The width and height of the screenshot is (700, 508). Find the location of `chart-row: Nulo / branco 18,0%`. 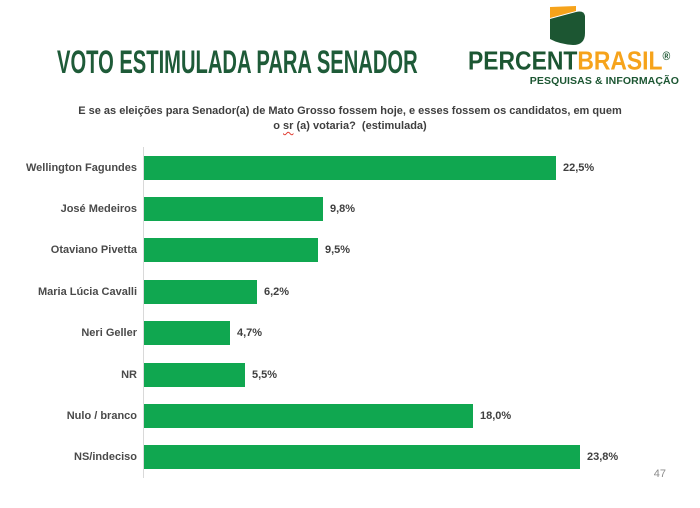

chart-row: Nulo / branco 18,0% is located at coordinates (350, 416).